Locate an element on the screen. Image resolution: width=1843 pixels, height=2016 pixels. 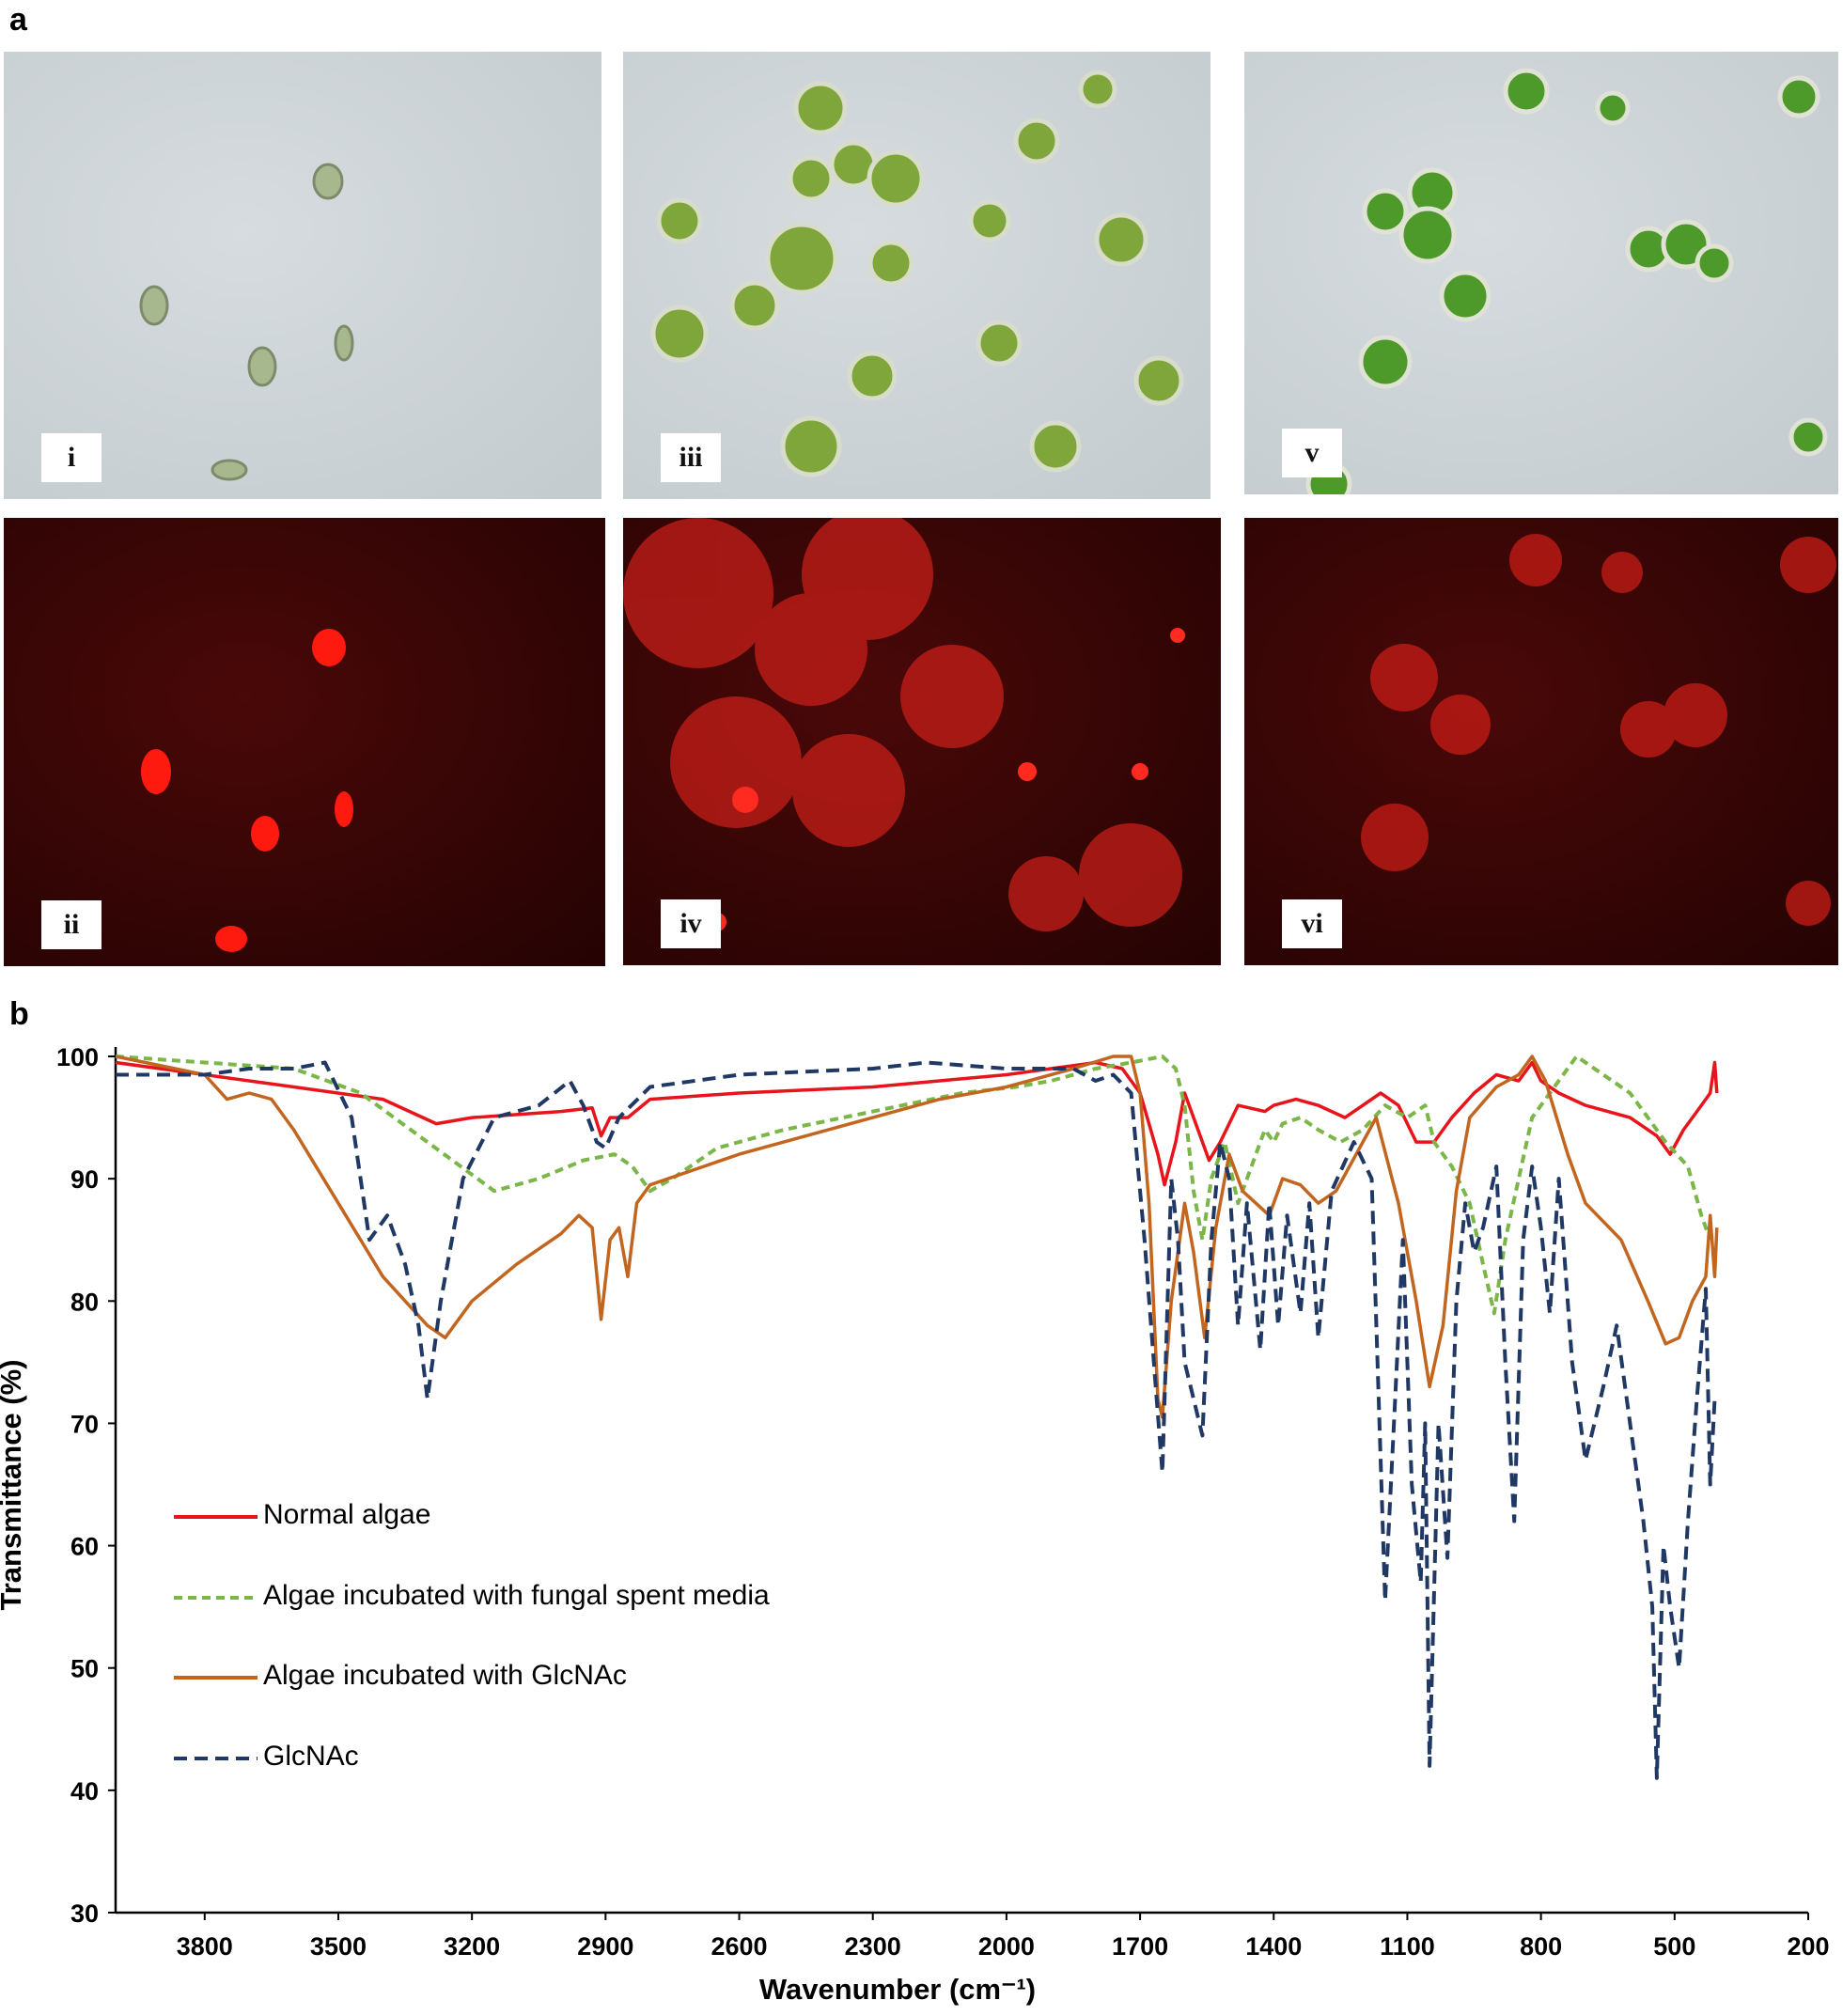
x-tick-label: 3500 is located at coordinates (339, 1947).